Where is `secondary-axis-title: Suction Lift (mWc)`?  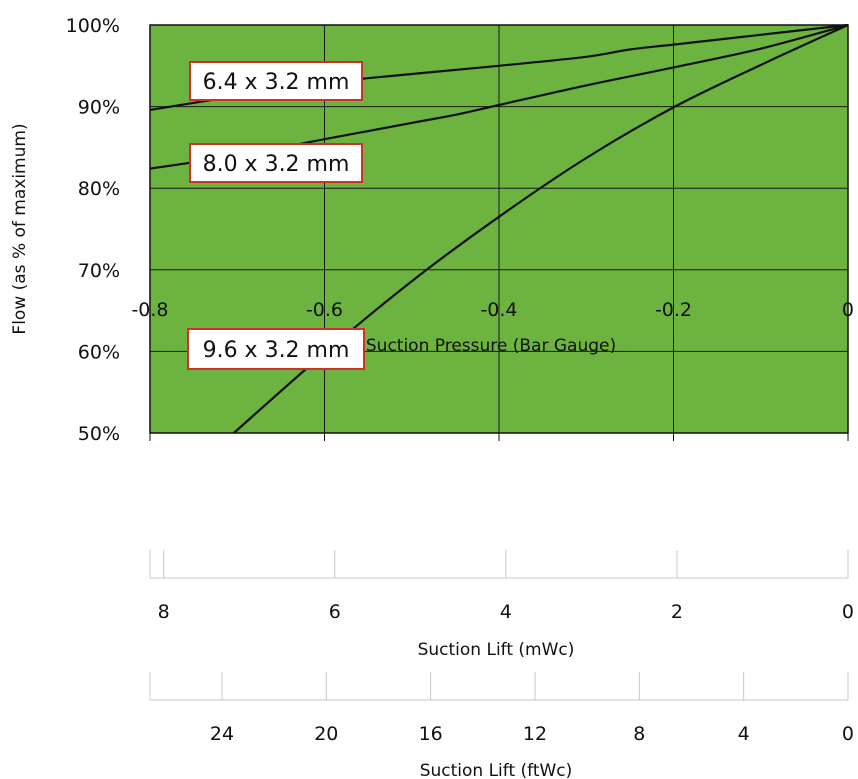 secondary-axis-title: Suction Lift (mWc) is located at coordinates (496, 650).